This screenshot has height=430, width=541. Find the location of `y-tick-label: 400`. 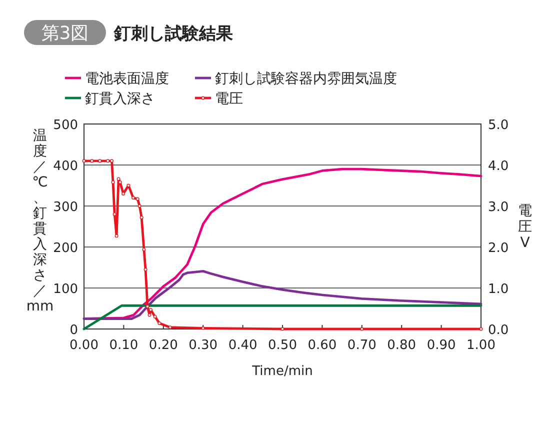

y-tick-label: 400 is located at coordinates (65, 166).